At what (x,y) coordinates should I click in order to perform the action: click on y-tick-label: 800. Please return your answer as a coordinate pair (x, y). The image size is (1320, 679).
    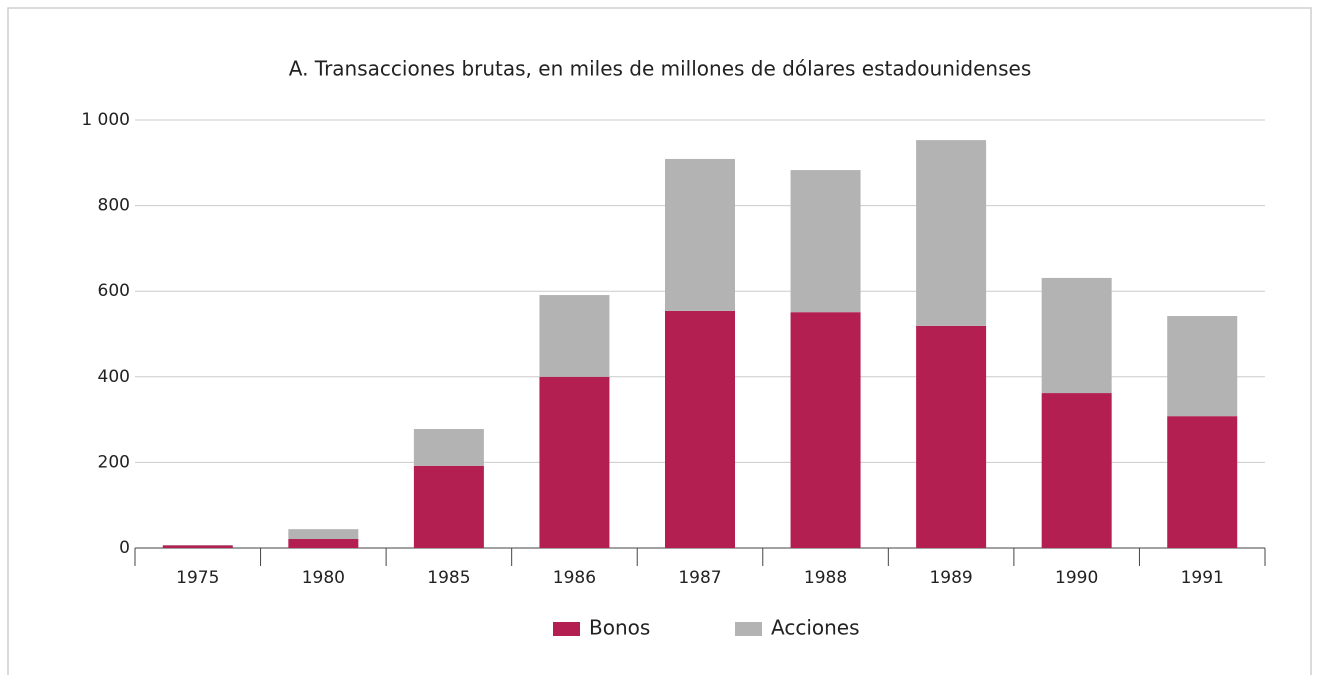
    Looking at the image, I should click on (114, 206).